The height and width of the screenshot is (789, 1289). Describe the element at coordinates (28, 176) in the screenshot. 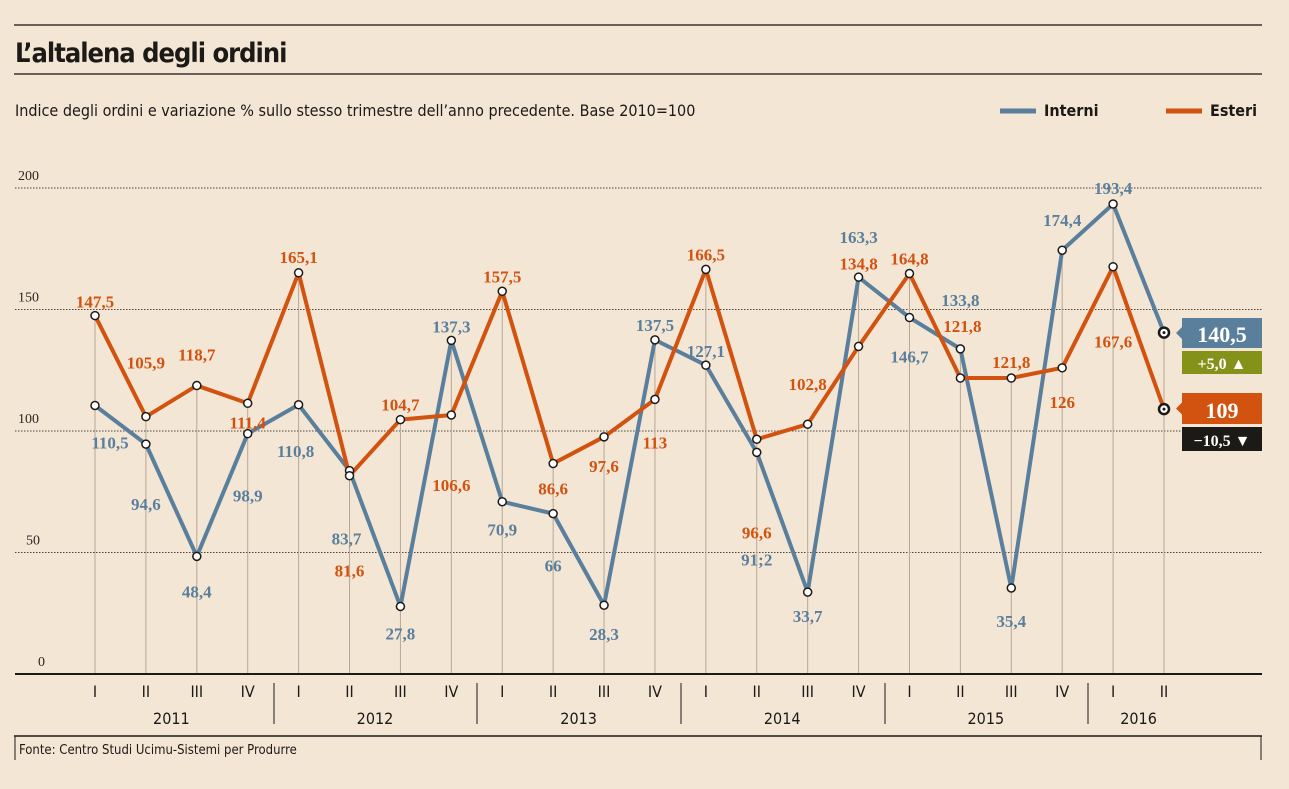

I see `y-tick-label: 200` at that location.